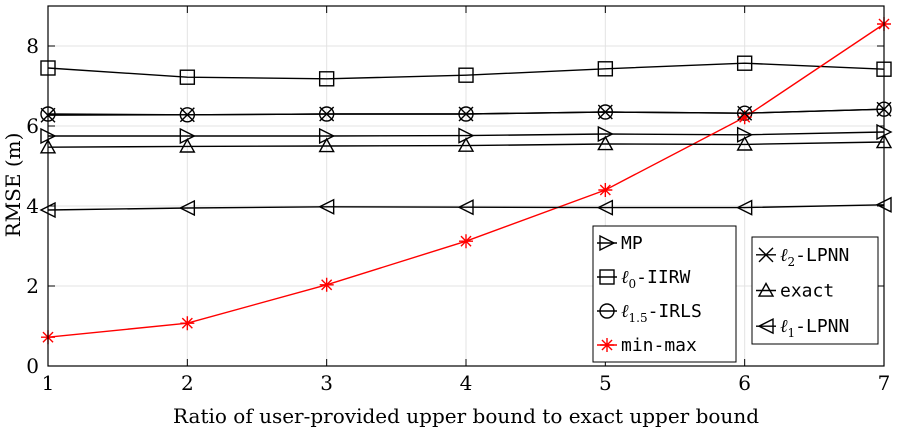 The image size is (900, 434). Describe the element at coordinates (632, 243) in the screenshot. I see `legend-label: MP` at that location.